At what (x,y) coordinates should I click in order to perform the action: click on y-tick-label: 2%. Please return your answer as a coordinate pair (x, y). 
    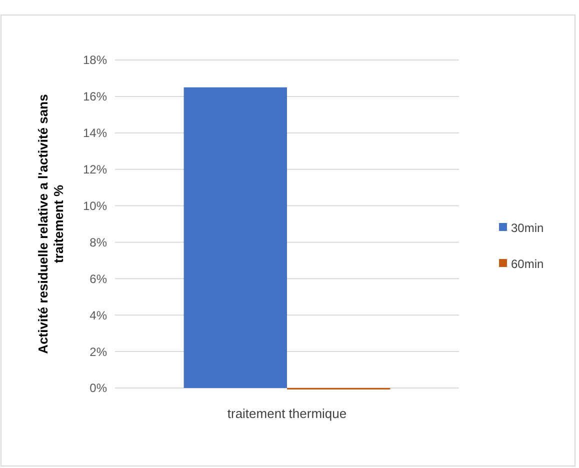
    Looking at the image, I should click on (99, 351).